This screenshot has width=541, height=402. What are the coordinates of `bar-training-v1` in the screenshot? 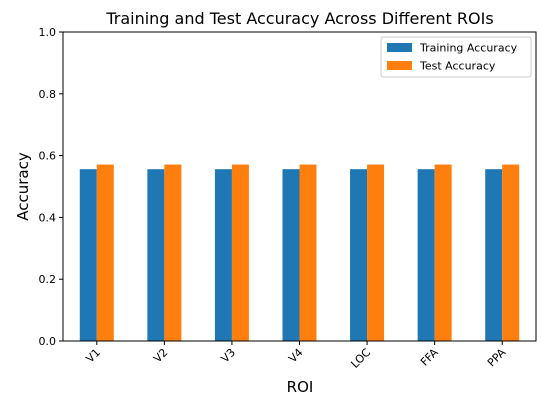 It's located at (88, 255).